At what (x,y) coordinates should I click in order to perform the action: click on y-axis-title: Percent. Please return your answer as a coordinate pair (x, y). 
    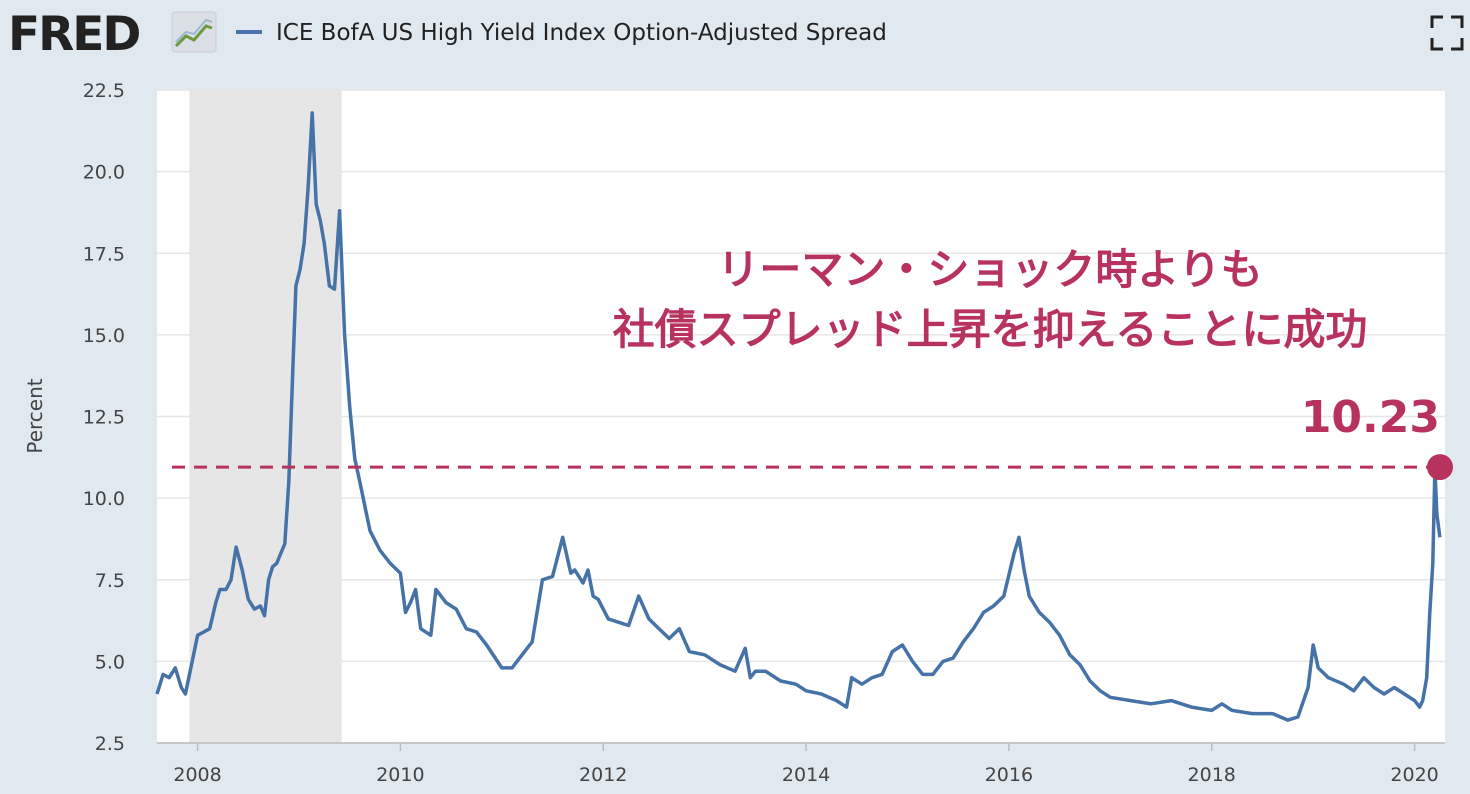
    Looking at the image, I should click on (35, 415).